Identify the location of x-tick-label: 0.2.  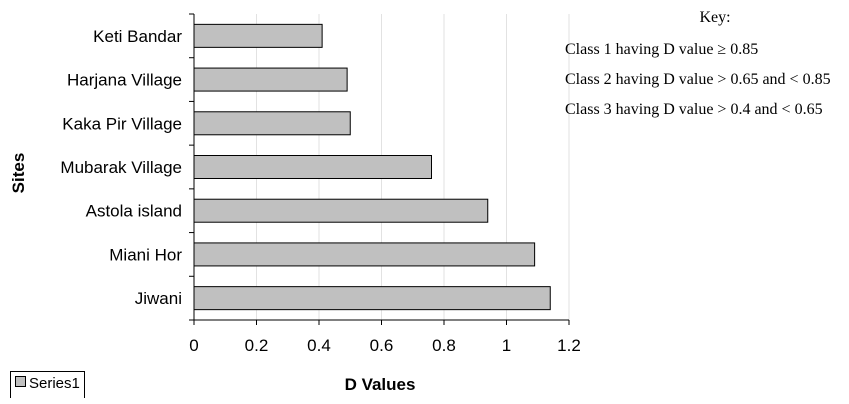
(257, 345).